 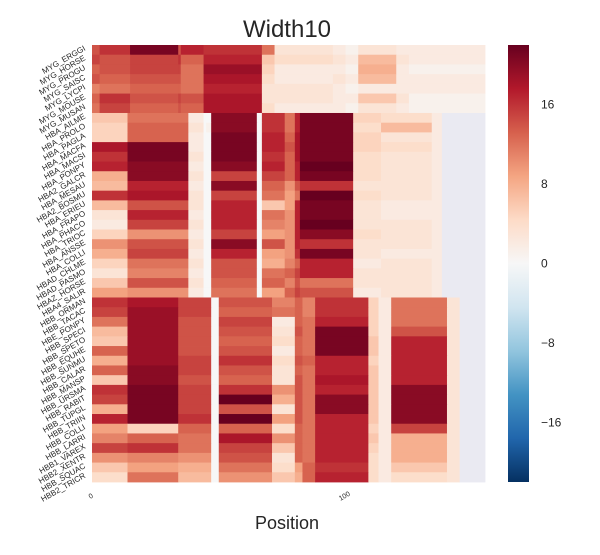 What do you see at coordinates (518, 263) in the screenshot?
I see `colorbar-gradient` at bounding box center [518, 263].